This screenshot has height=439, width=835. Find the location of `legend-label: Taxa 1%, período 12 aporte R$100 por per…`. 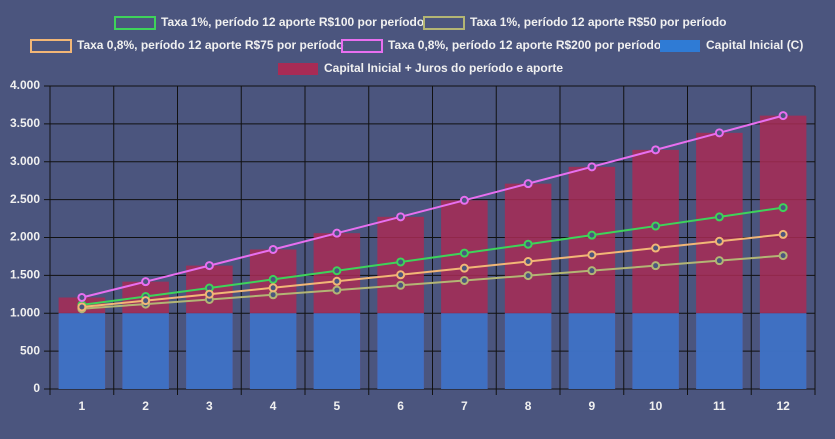

legend-label: Taxa 1%, período 12 aporte R$100 por per… is located at coordinates (292, 22).